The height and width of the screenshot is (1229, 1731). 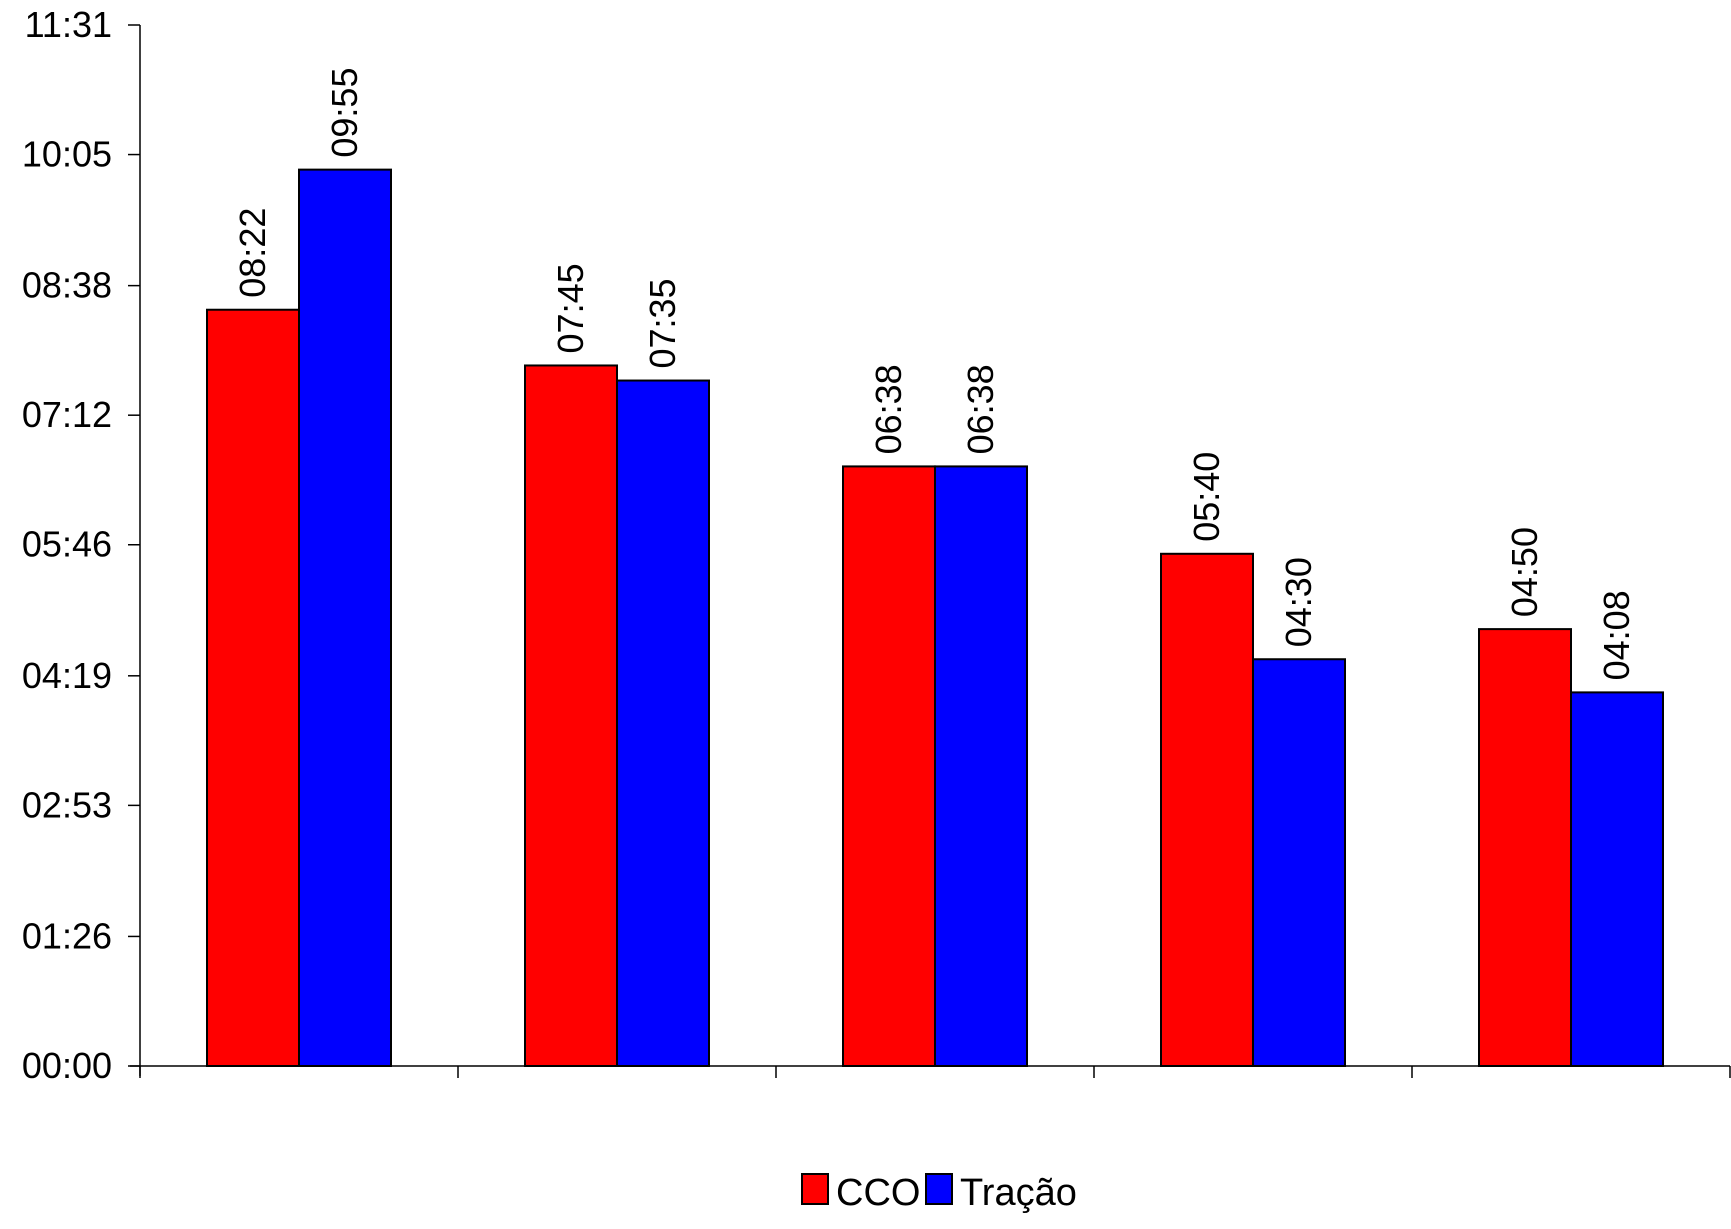 What do you see at coordinates (1298, 602) in the screenshot?
I see `data-label: 04:30` at bounding box center [1298, 602].